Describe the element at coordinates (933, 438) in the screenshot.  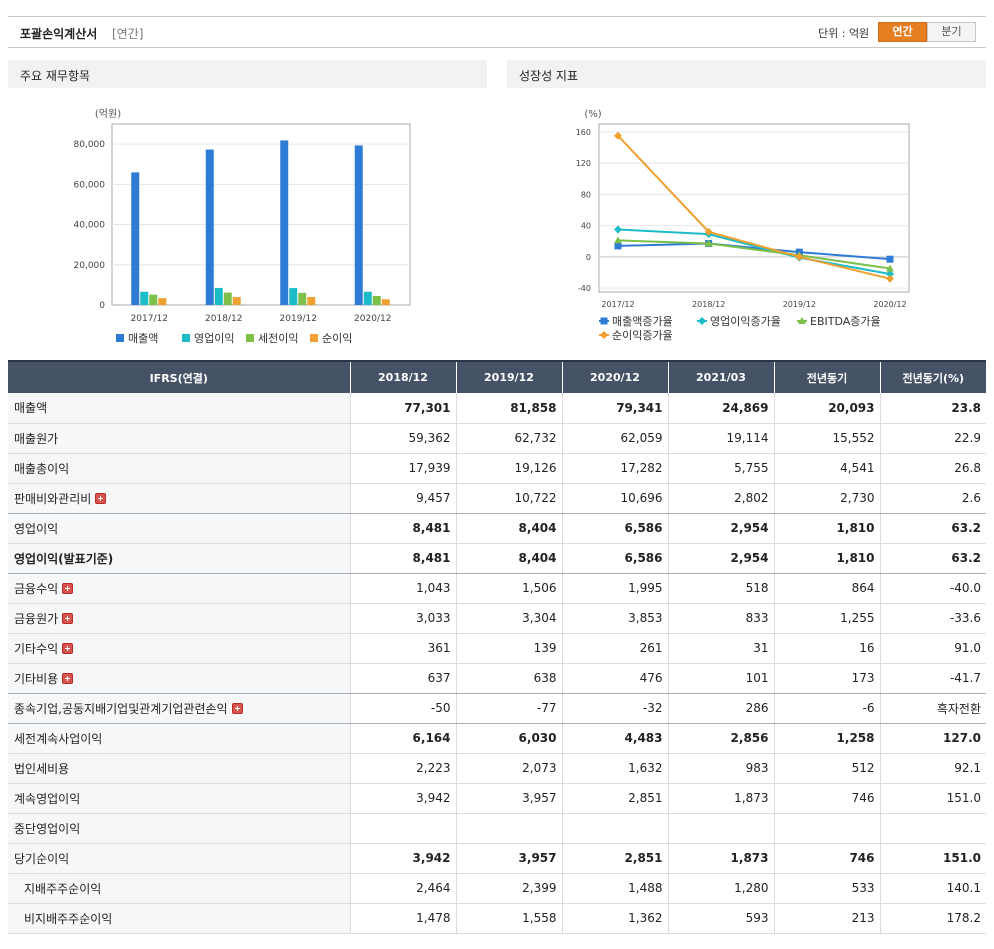
I see `value-cell: 22.9` at that location.